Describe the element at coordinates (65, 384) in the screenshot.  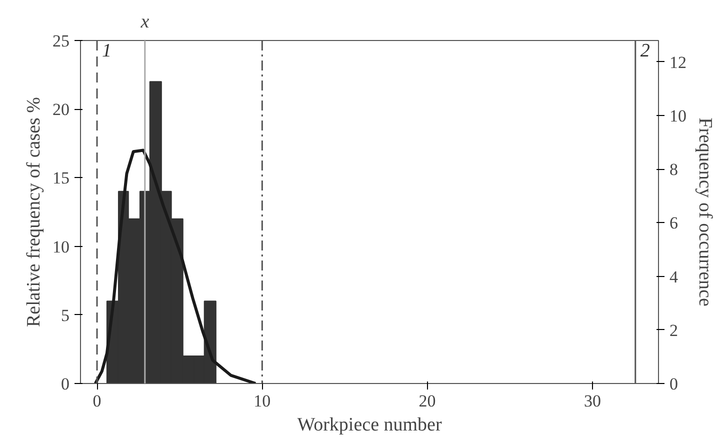
I see `y-tick-label: 0` at that location.